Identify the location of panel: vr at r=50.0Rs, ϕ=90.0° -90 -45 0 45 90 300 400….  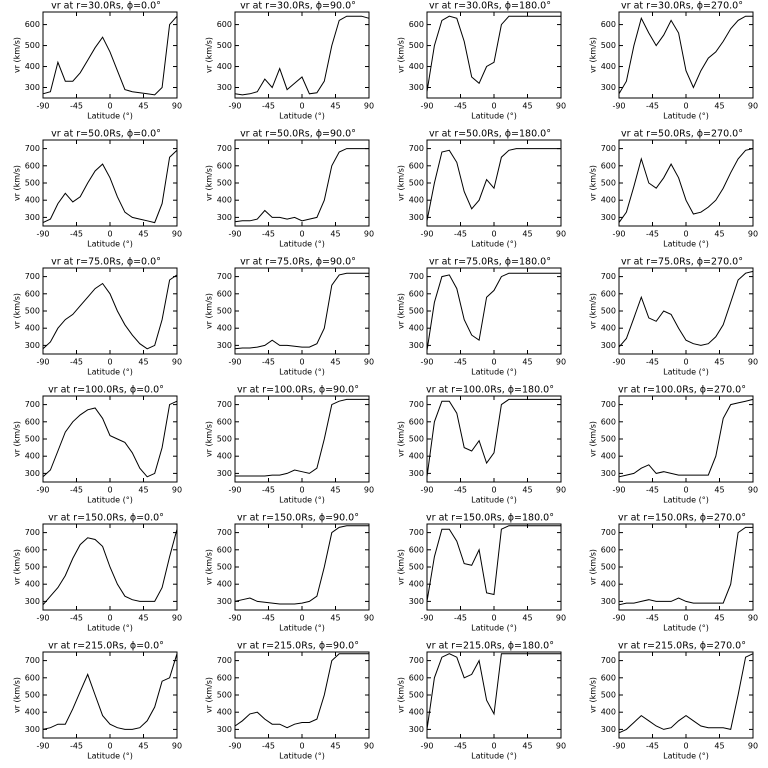
(290, 189).